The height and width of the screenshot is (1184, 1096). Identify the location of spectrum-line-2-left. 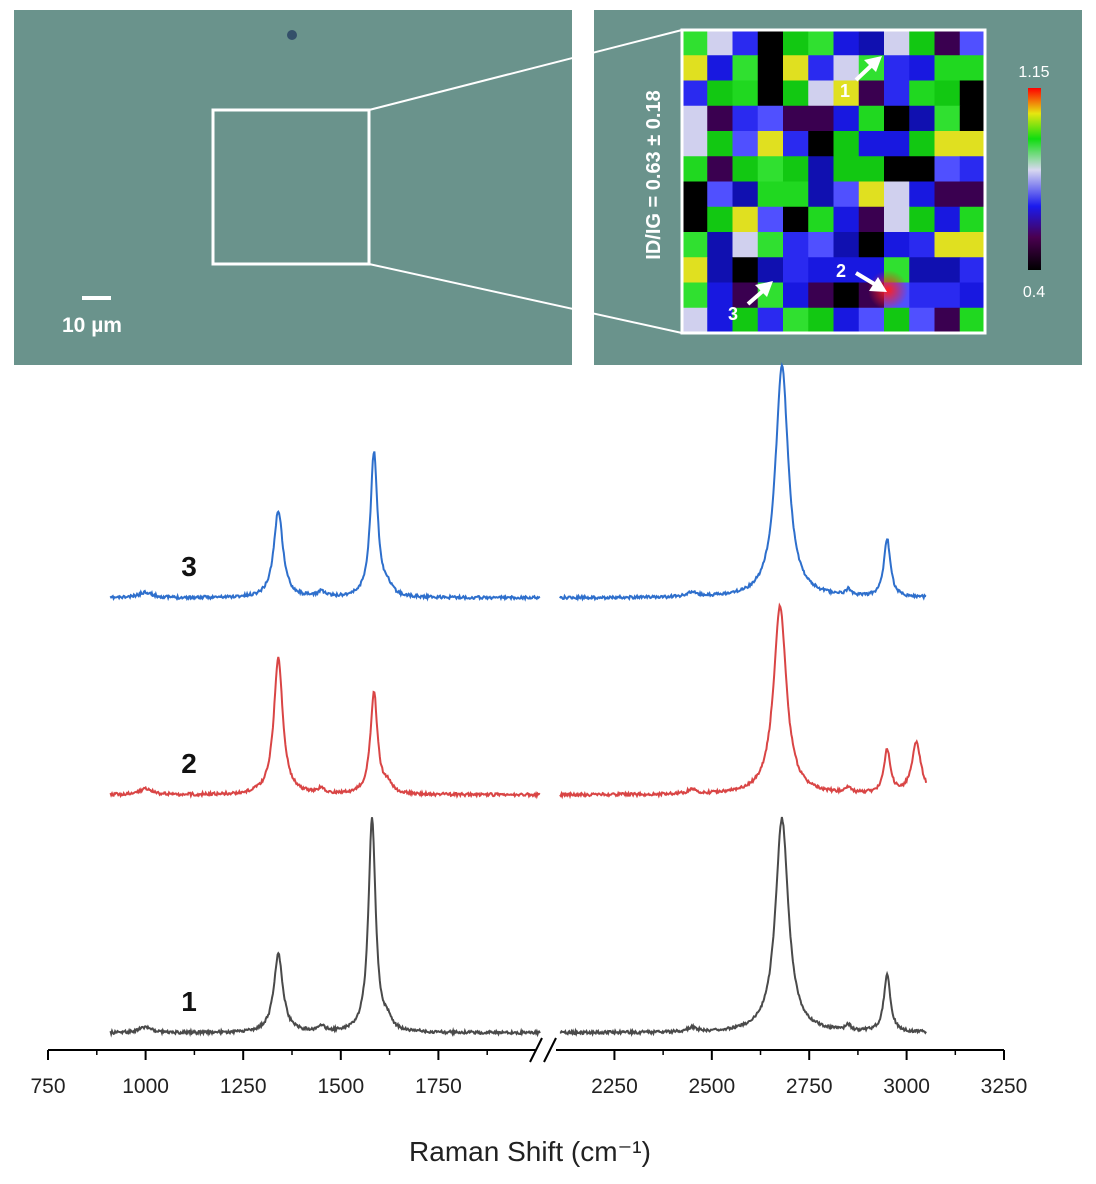
(325, 728).